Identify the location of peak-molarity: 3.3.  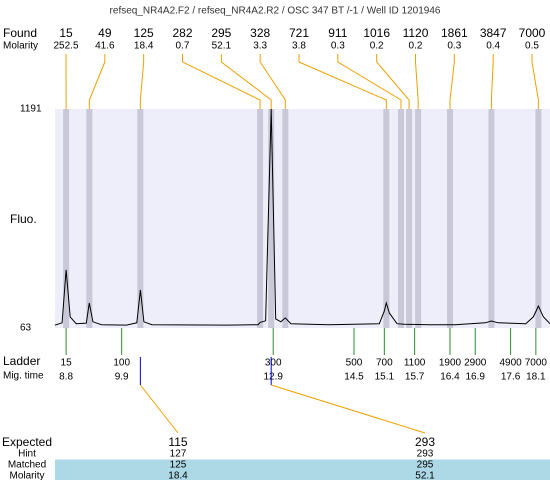
(260, 46).